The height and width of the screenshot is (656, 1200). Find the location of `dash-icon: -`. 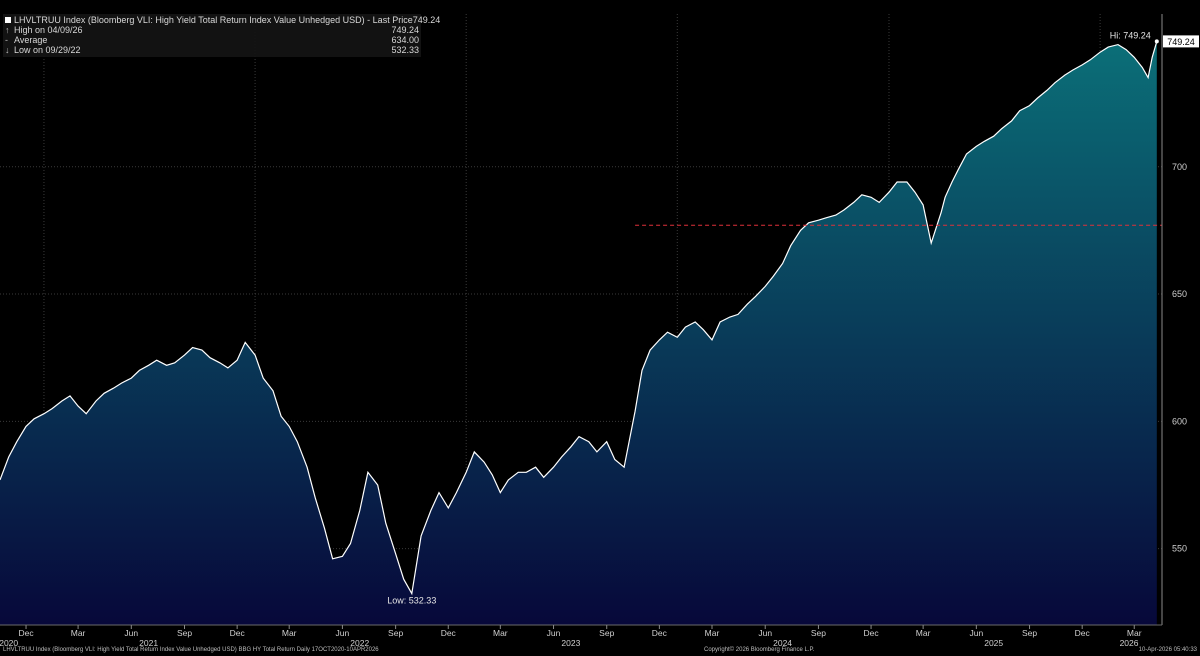

dash-icon: - is located at coordinates (6, 40).